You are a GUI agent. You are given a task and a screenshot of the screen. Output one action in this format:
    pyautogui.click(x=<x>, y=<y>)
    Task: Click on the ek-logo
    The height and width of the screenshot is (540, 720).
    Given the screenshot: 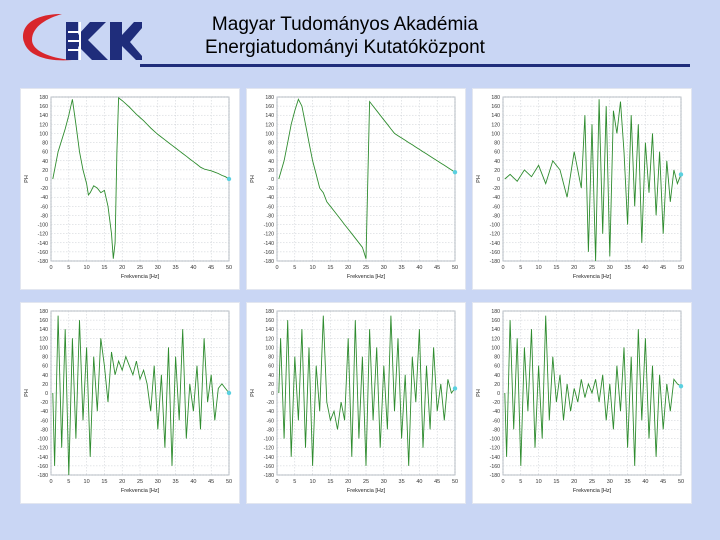 What is the action you would take?
    pyautogui.click(x=82, y=37)
    